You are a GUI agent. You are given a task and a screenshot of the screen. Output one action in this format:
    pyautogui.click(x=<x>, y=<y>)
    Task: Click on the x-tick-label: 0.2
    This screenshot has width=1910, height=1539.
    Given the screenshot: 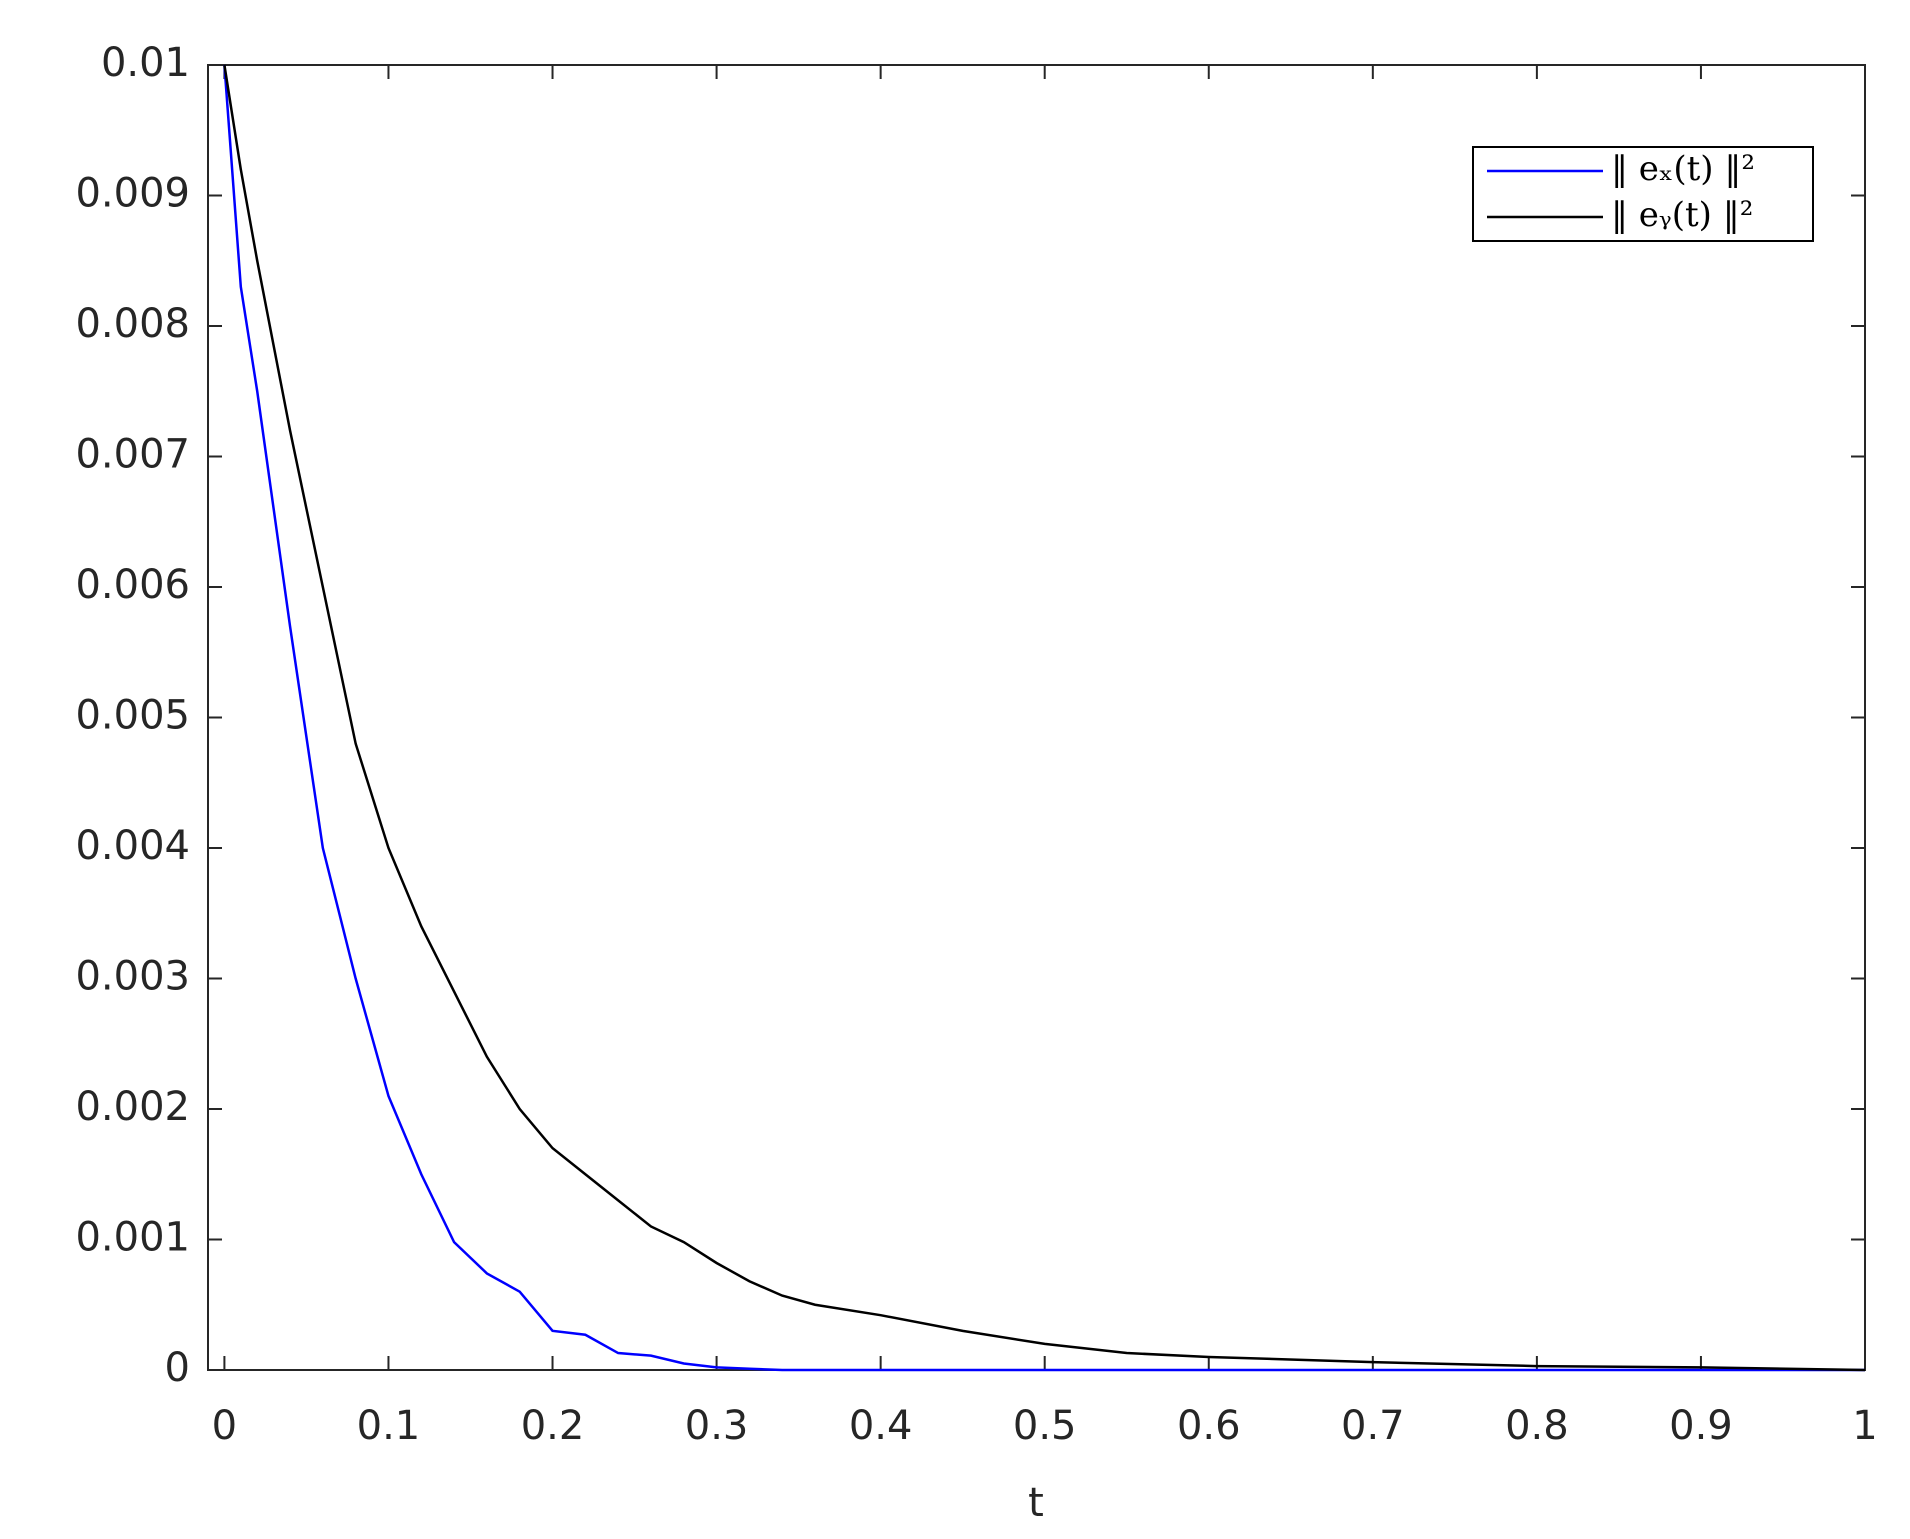 What is the action you would take?
    pyautogui.click(x=553, y=1426)
    